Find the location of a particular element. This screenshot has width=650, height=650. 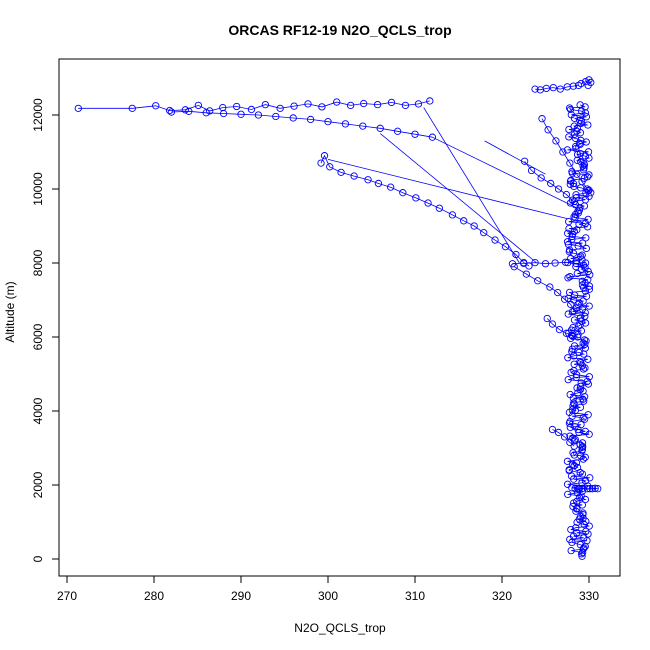

chart-title: ORCAS RF12-19 N2O_QCLS_trop is located at coordinates (339, 30).